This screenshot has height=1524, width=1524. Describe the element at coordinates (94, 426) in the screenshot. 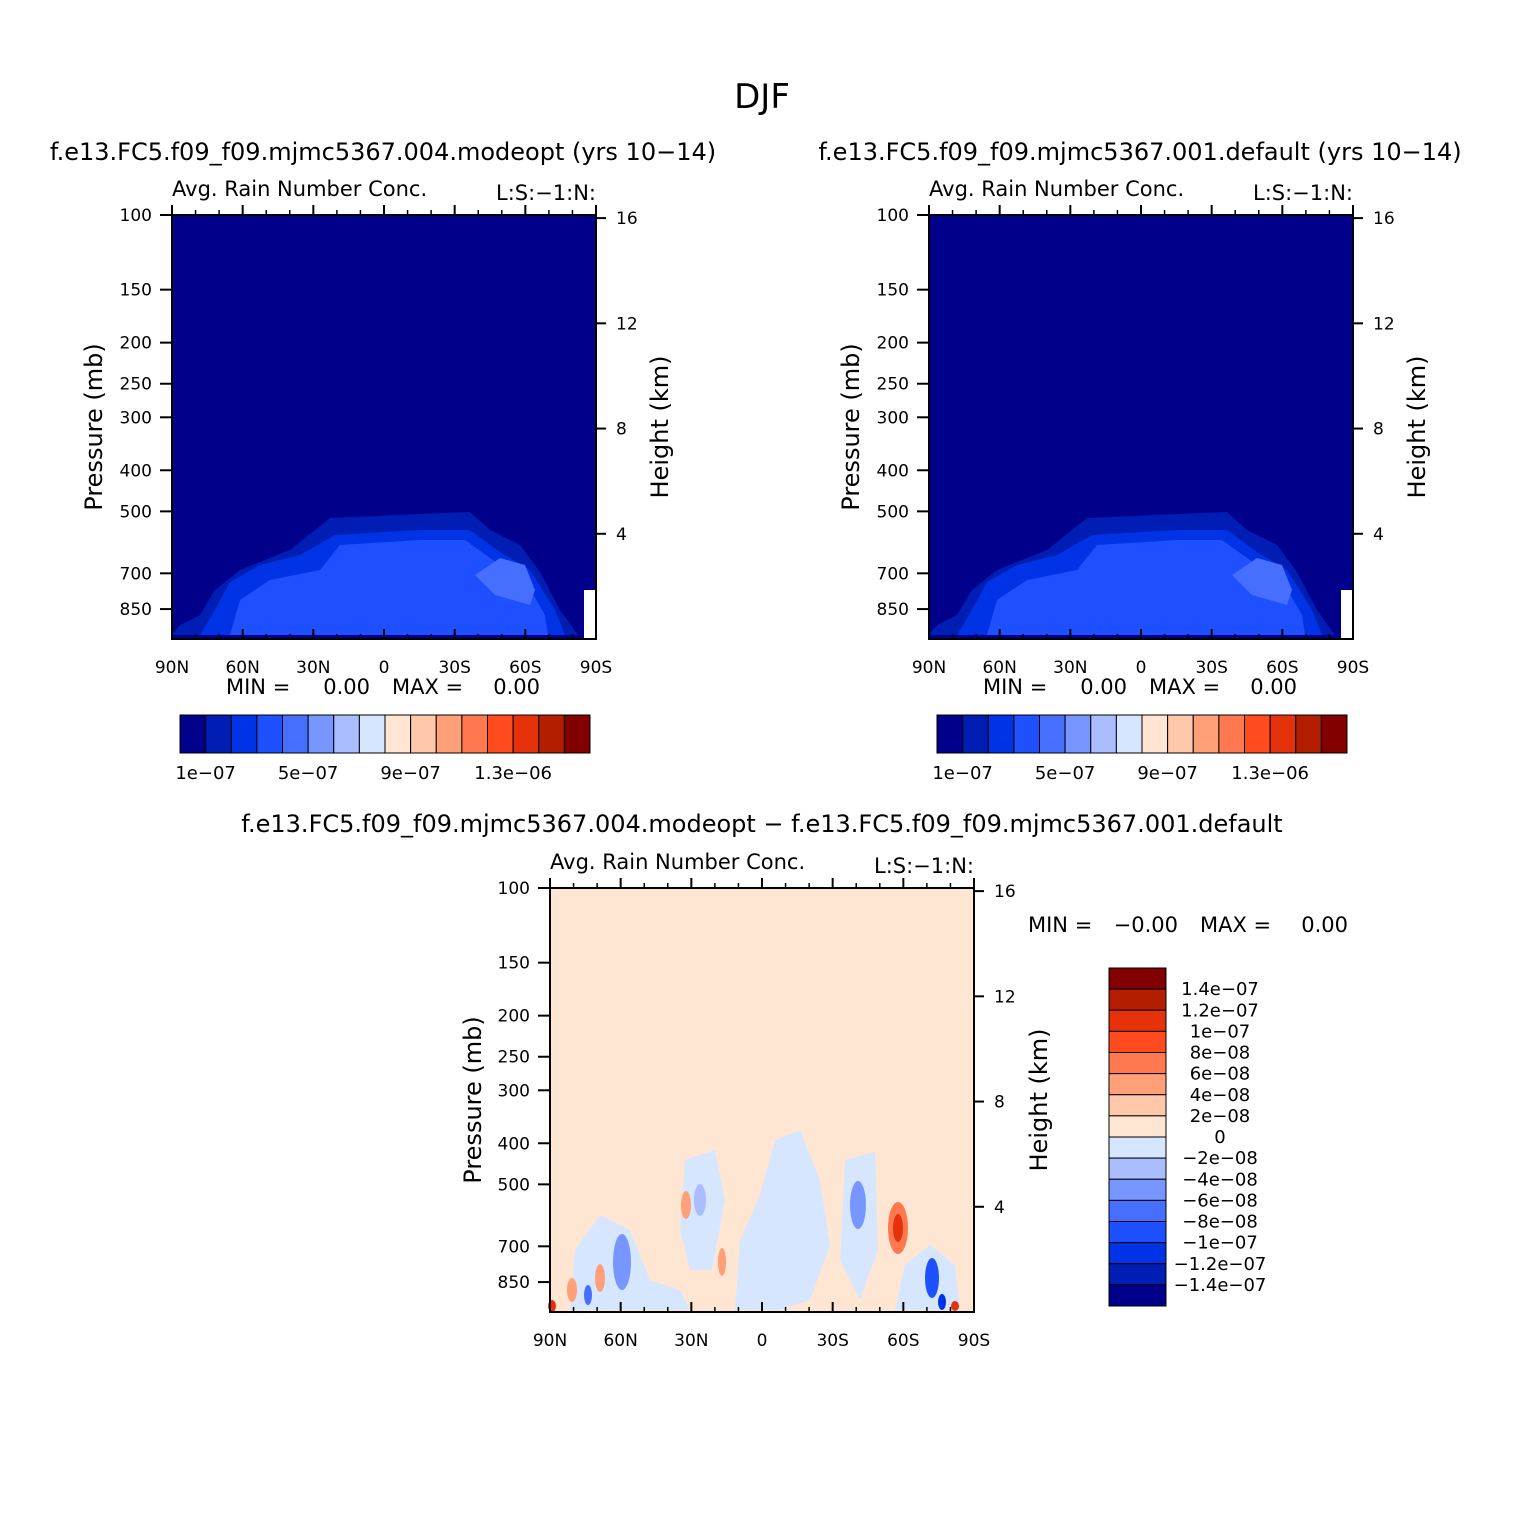

I see `y-axis-label: Pressure (mb)` at that location.